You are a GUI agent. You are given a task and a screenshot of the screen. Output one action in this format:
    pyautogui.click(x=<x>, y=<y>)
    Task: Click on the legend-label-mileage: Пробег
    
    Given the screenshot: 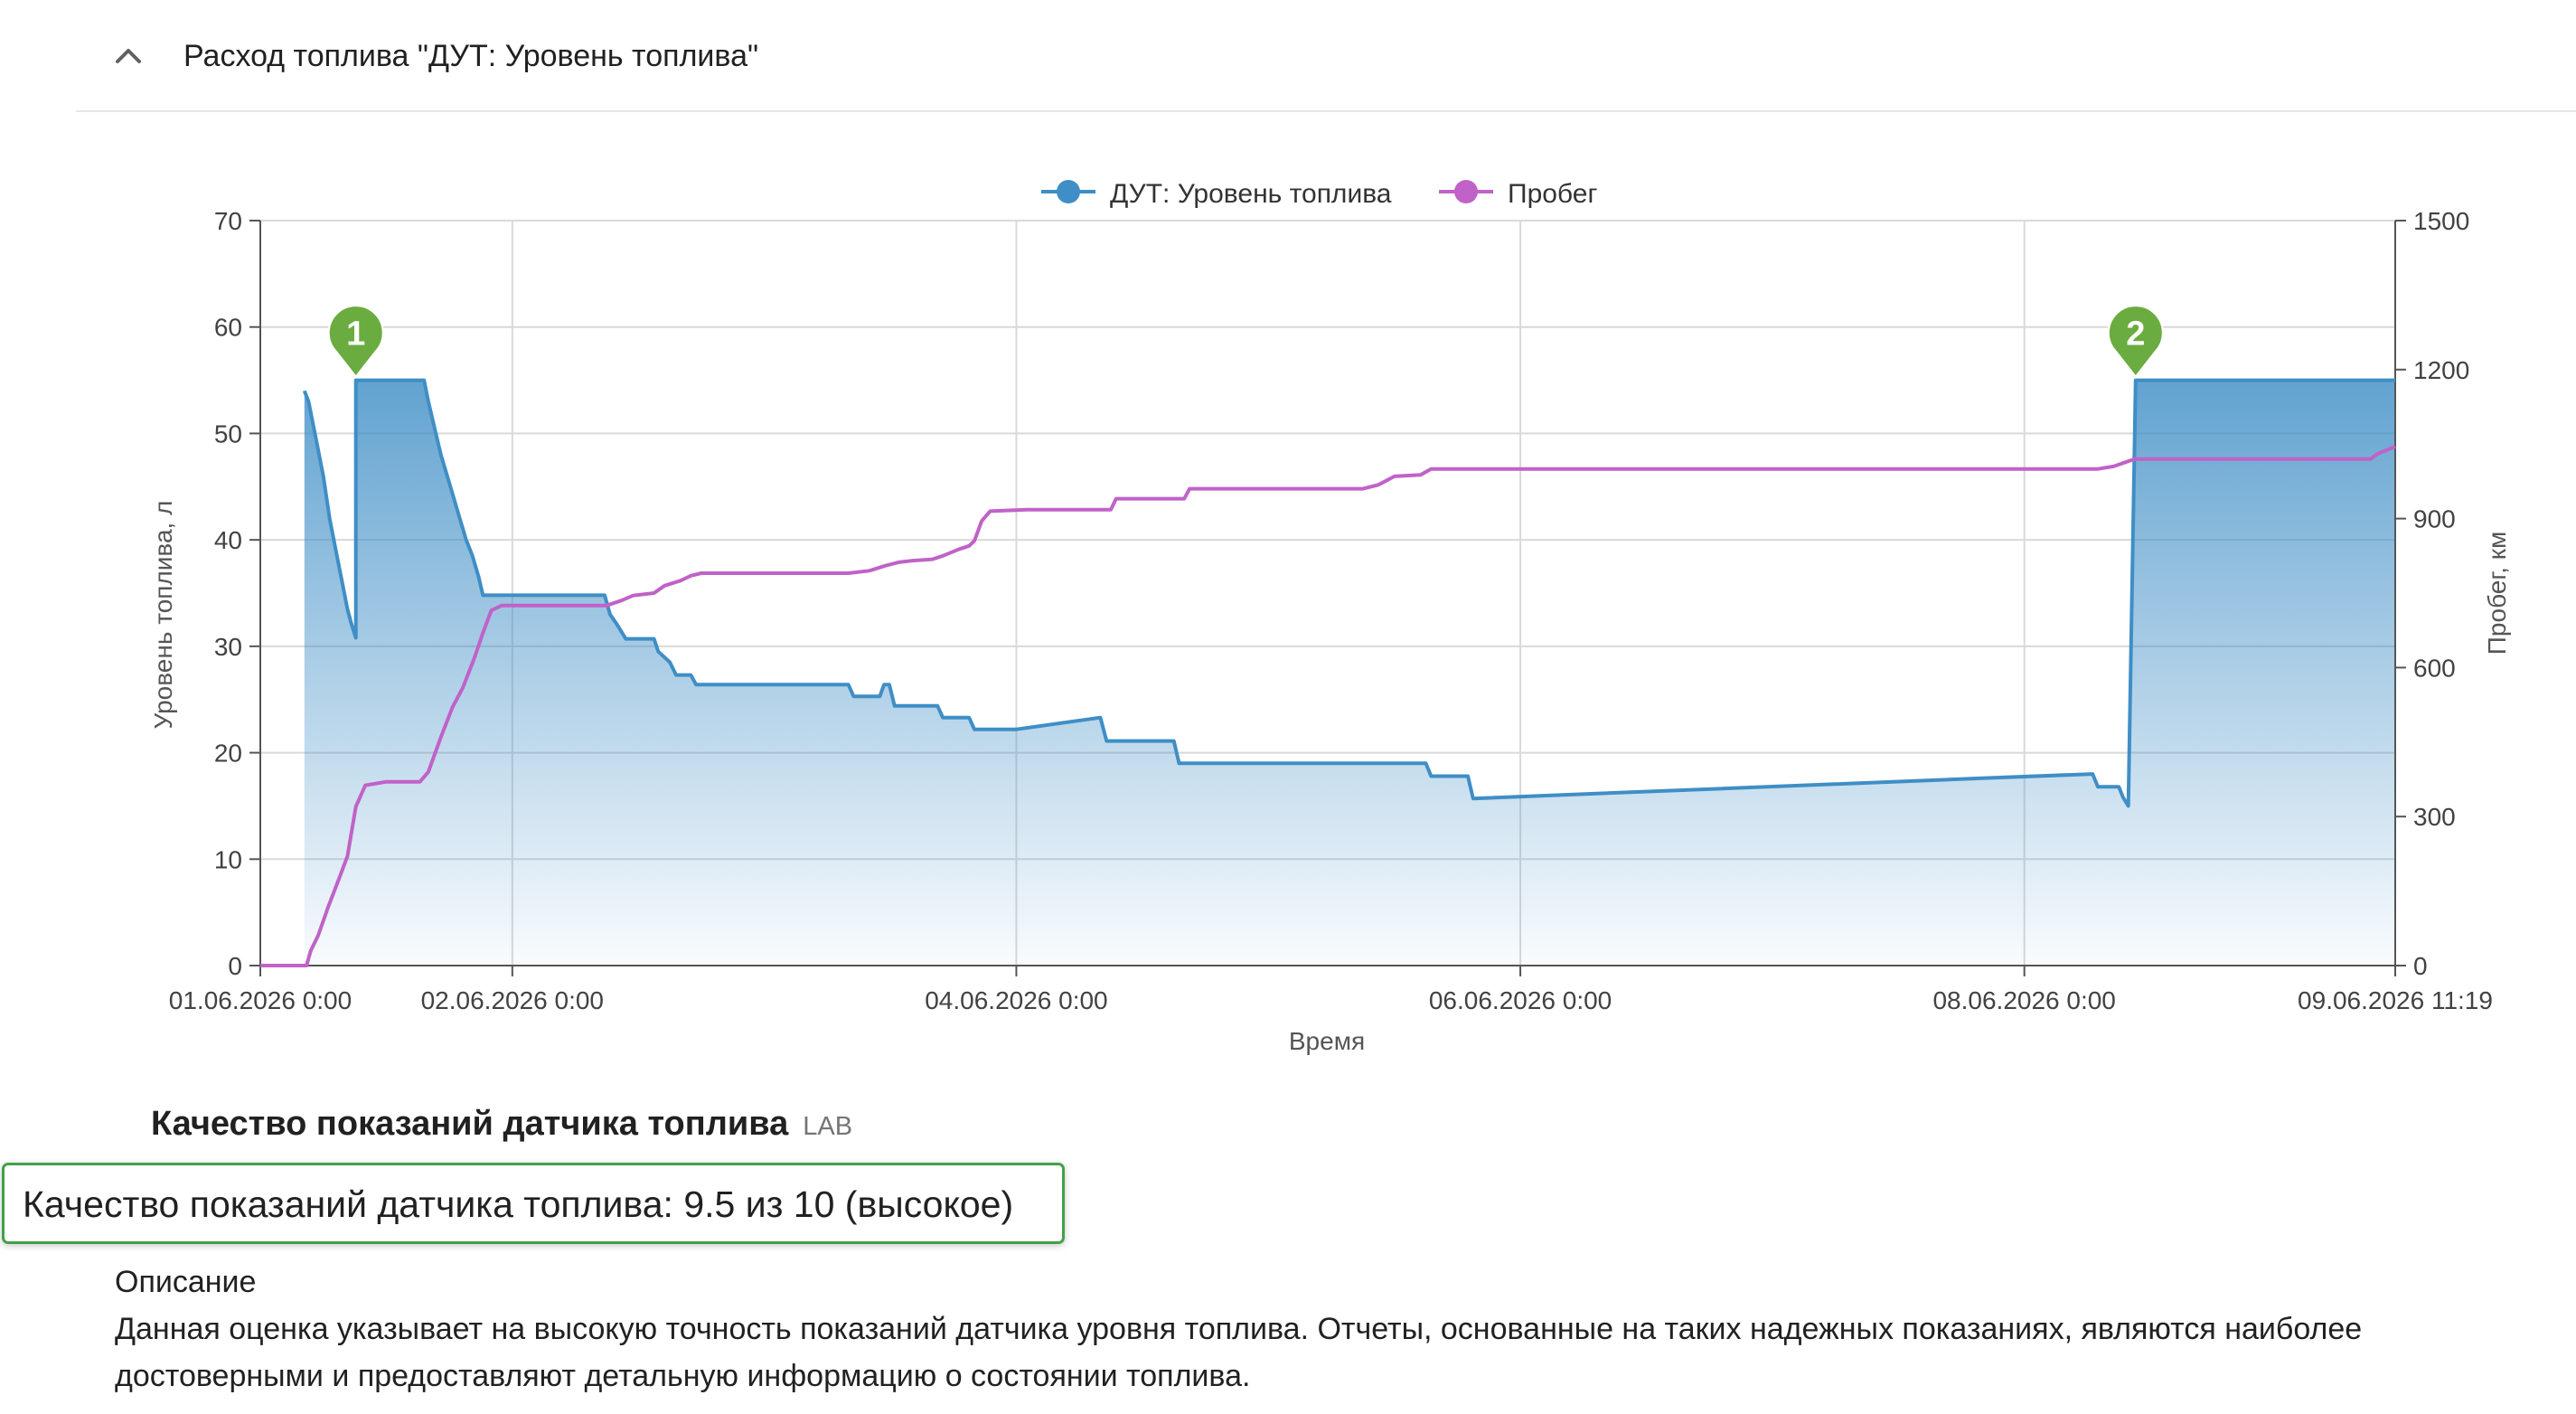 What is the action you would take?
    pyautogui.click(x=1552, y=194)
    